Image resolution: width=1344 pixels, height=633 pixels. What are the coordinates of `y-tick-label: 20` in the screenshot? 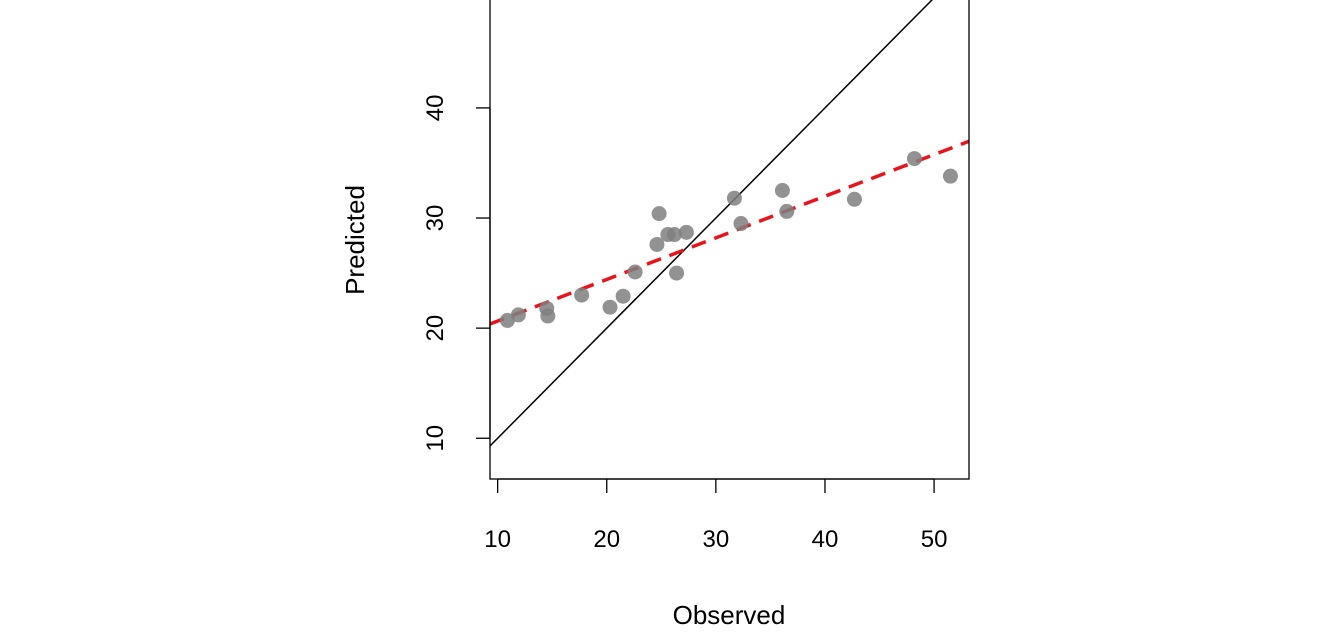 It's located at (435, 328).